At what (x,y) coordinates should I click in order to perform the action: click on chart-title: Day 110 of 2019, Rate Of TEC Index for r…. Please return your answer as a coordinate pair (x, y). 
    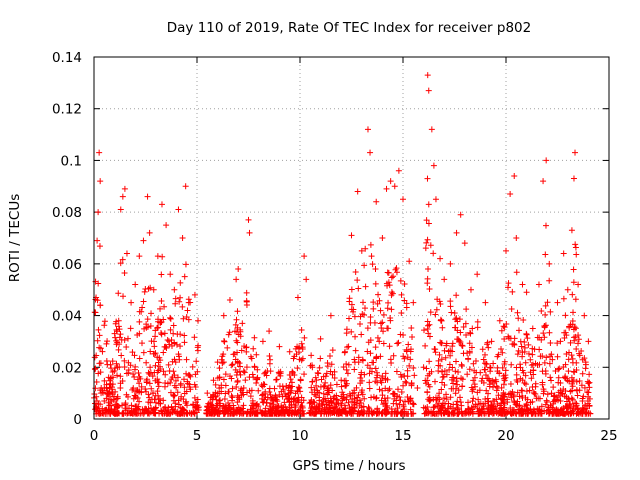
    Looking at the image, I should click on (349, 28).